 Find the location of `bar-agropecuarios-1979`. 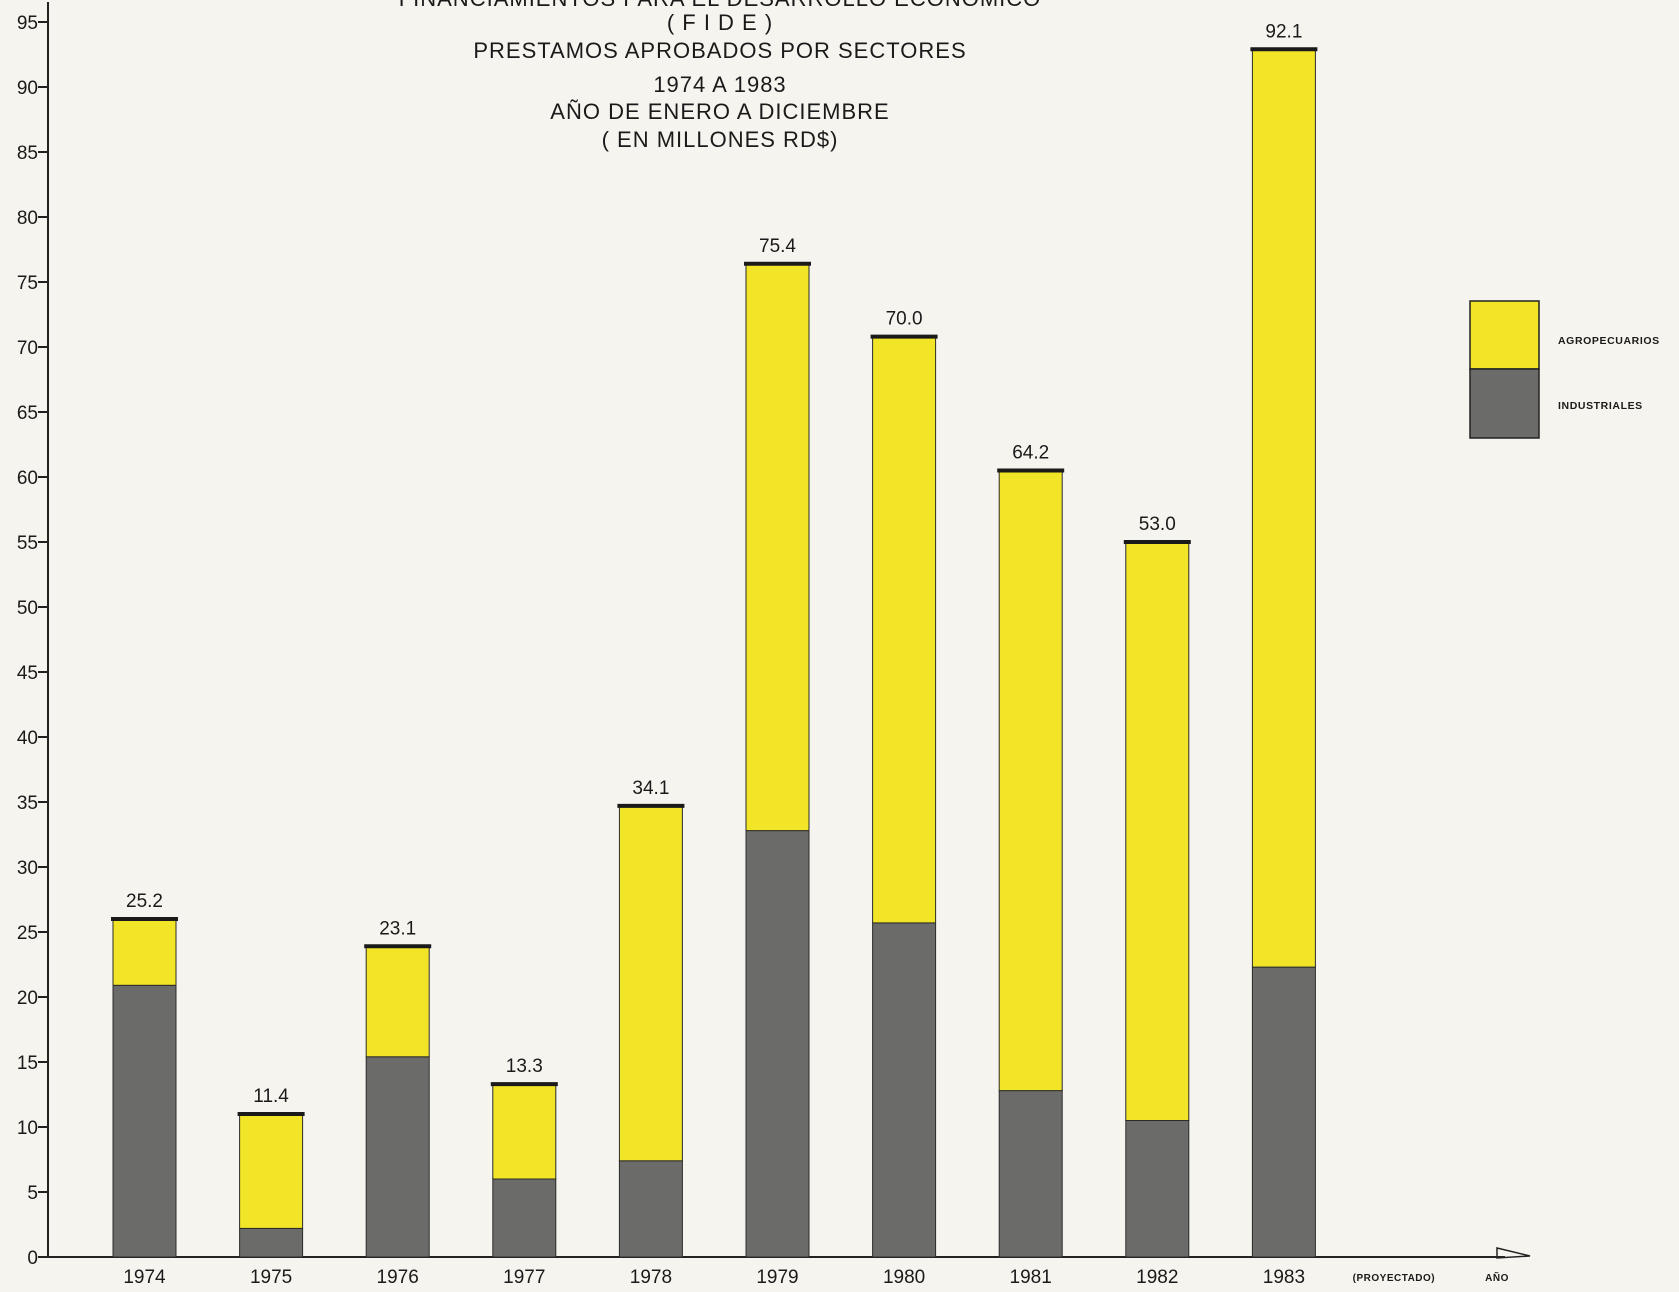

bar-agropecuarios-1979 is located at coordinates (777, 547).